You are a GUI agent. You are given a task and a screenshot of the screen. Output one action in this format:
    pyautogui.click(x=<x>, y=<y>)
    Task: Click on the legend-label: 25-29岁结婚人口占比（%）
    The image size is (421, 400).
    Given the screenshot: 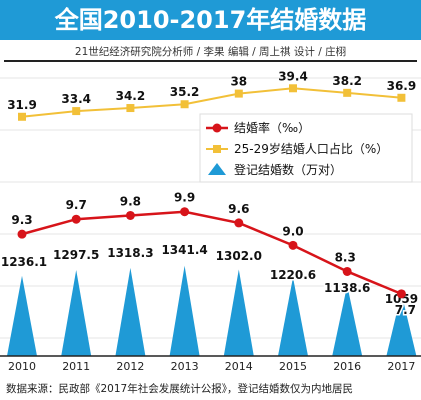 What is the action you would take?
    pyautogui.click(x=311, y=148)
    